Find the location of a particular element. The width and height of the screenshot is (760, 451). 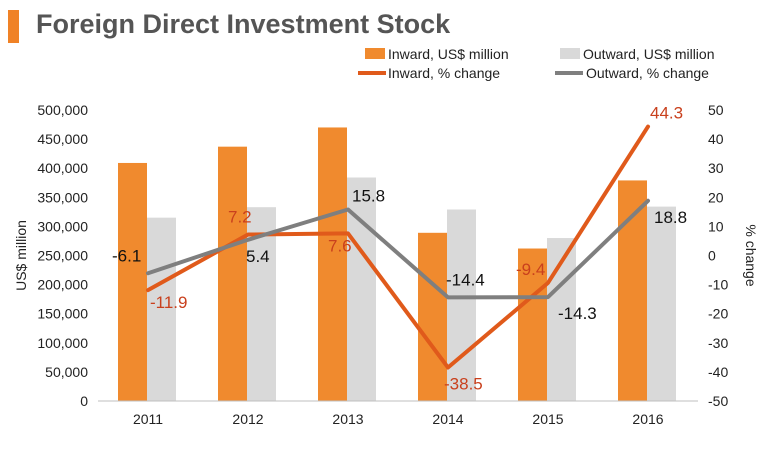

right-tick-label: 30 is located at coordinates (716, 168).